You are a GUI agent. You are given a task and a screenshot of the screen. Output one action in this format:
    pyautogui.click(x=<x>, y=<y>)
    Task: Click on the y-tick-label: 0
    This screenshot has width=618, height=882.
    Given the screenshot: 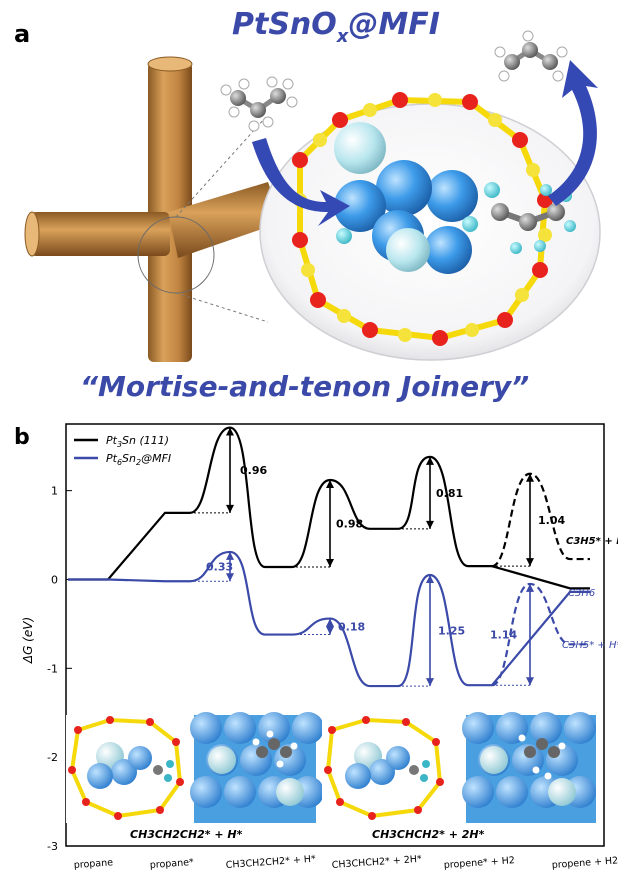 What is the action you would take?
    pyautogui.click(x=54, y=579)
    